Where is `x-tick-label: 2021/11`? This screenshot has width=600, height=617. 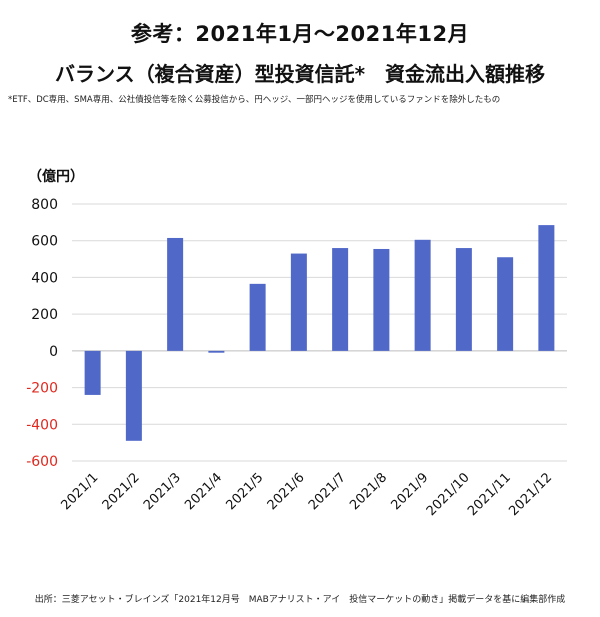
x-tick-label: 2021/11 is located at coordinates (489, 494).